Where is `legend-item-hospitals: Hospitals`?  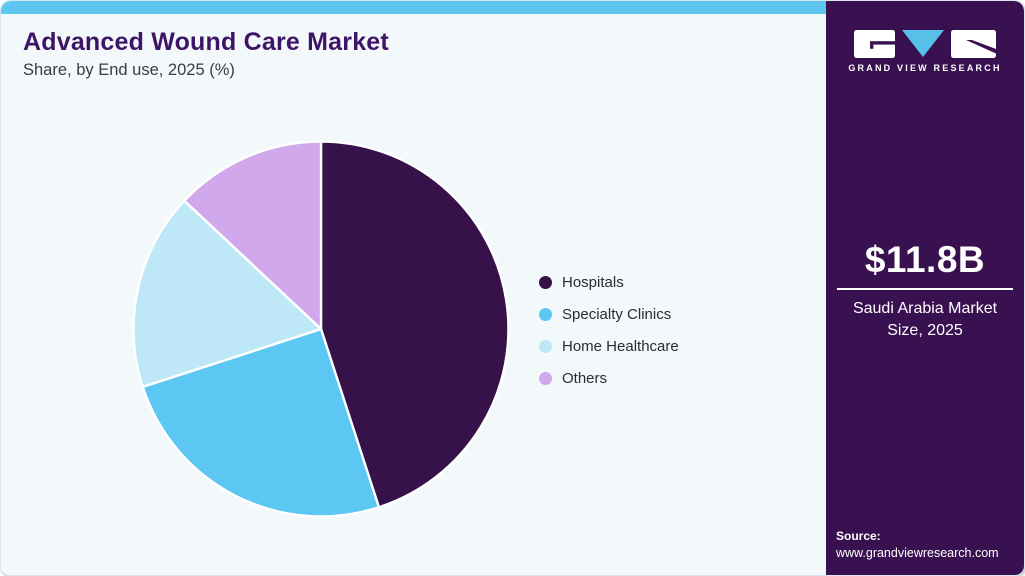
legend-item-hospitals: Hospitals is located at coordinates (609, 282).